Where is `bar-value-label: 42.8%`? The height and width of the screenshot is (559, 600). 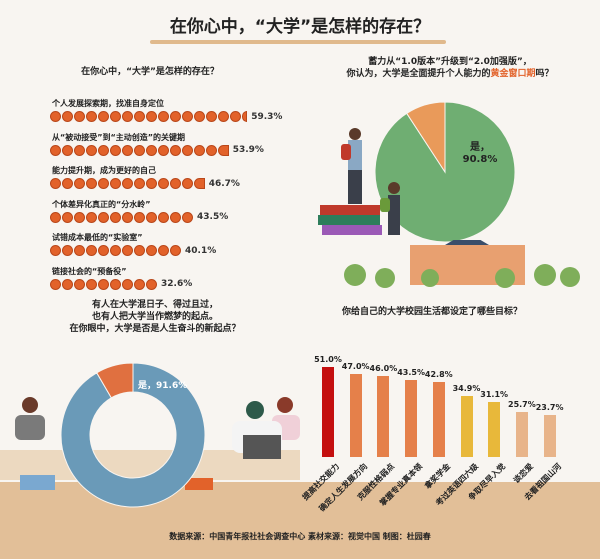
bar-value-label: 42.8% is located at coordinates (438, 374).